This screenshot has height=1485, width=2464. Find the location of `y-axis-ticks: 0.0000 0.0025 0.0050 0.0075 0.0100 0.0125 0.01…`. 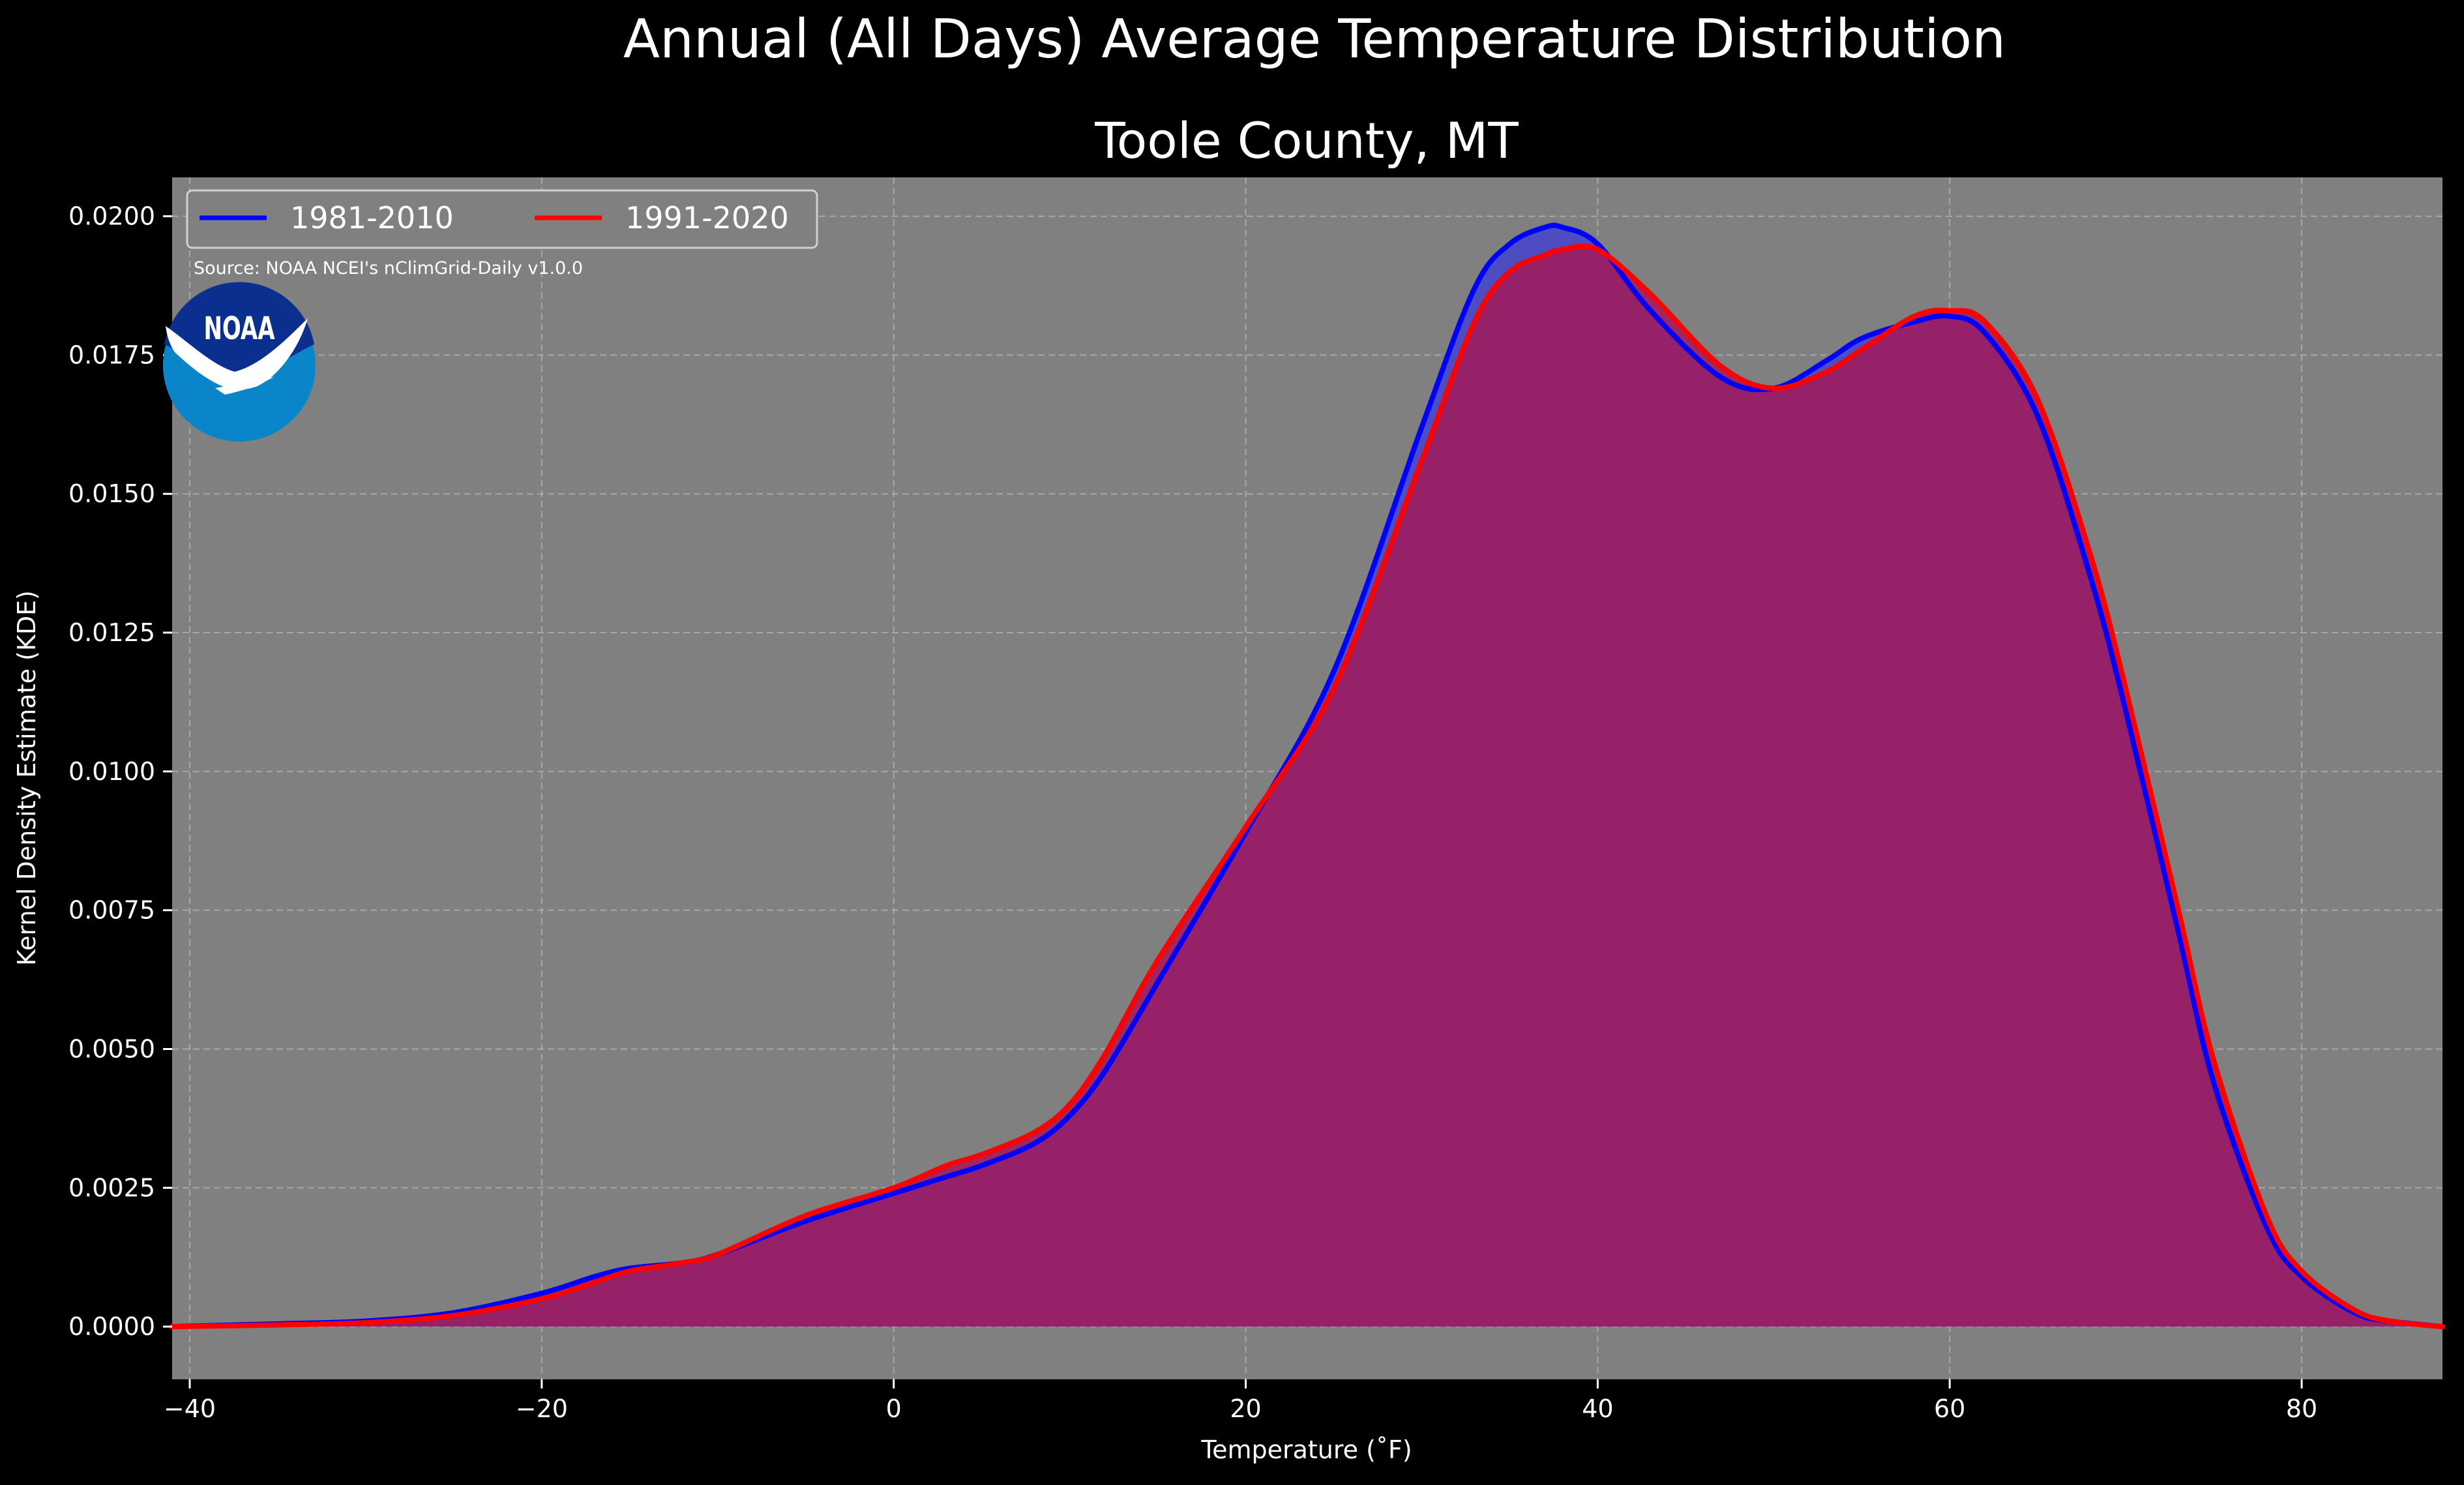

y-axis-ticks: 0.0000 0.0025 0.0050 0.0075 0.0100 0.0125 0.01… is located at coordinates (120, 771).